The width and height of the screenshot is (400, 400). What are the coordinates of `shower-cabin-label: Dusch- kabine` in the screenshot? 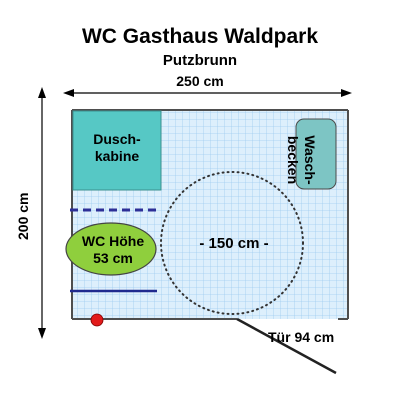 It's located at (117, 147).